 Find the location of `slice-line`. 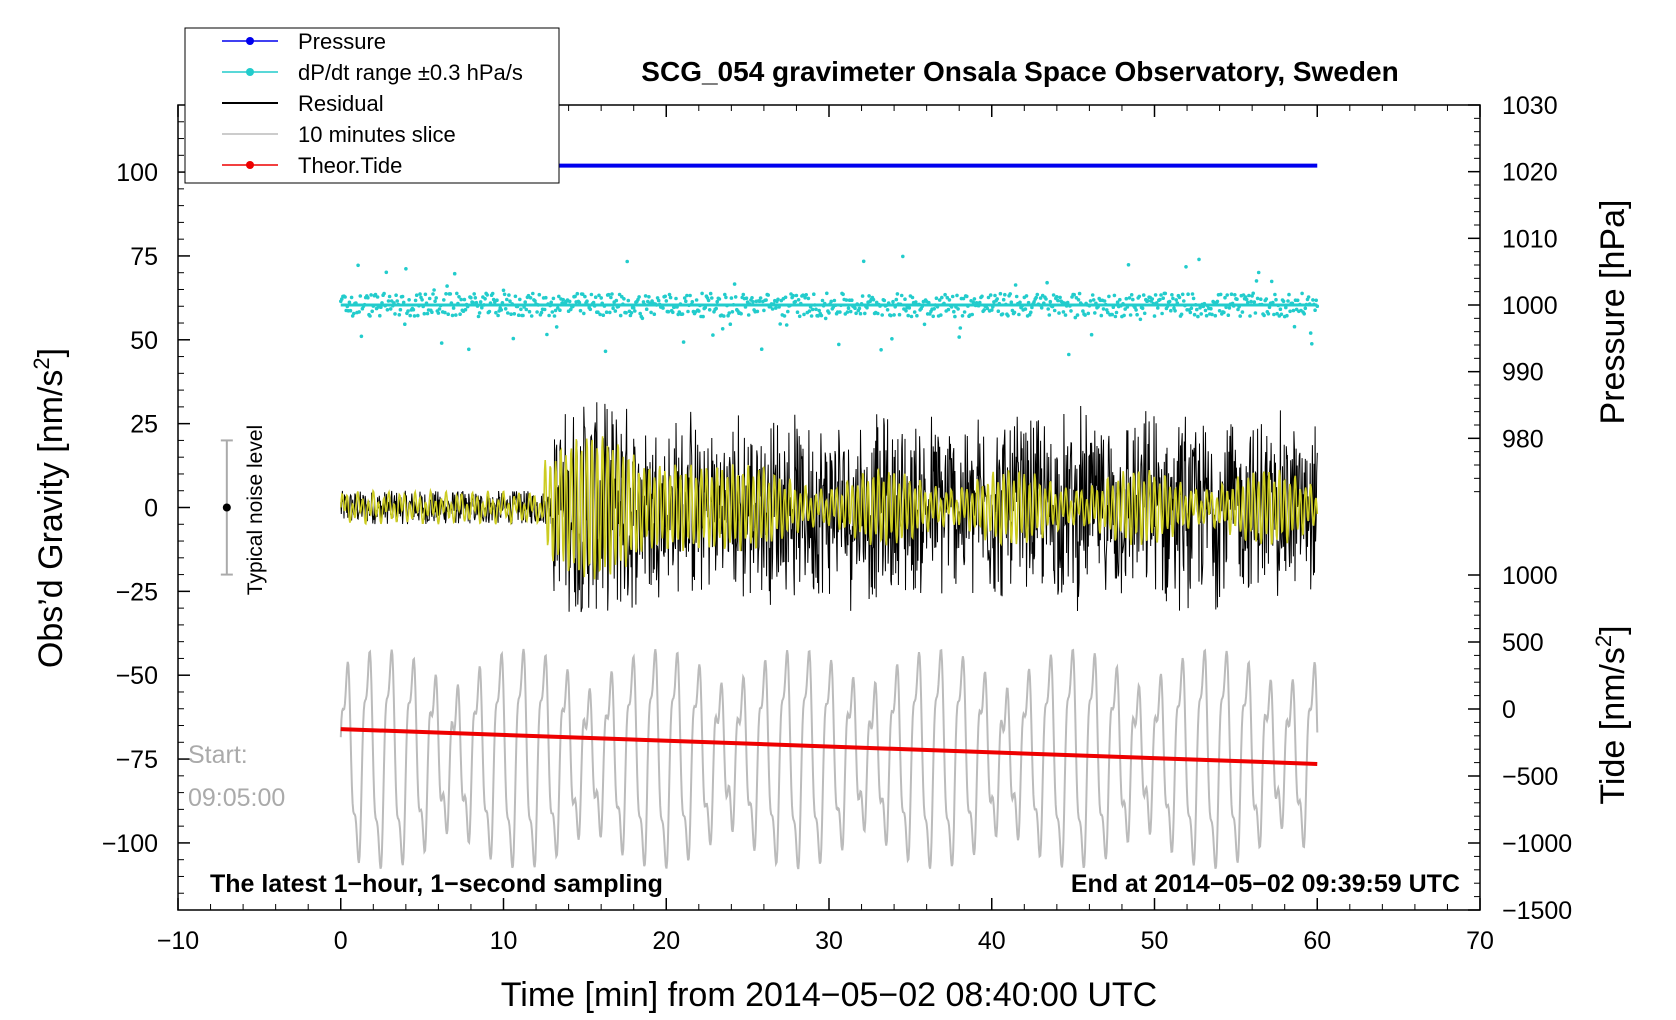

slice-line is located at coordinates (829, 759).